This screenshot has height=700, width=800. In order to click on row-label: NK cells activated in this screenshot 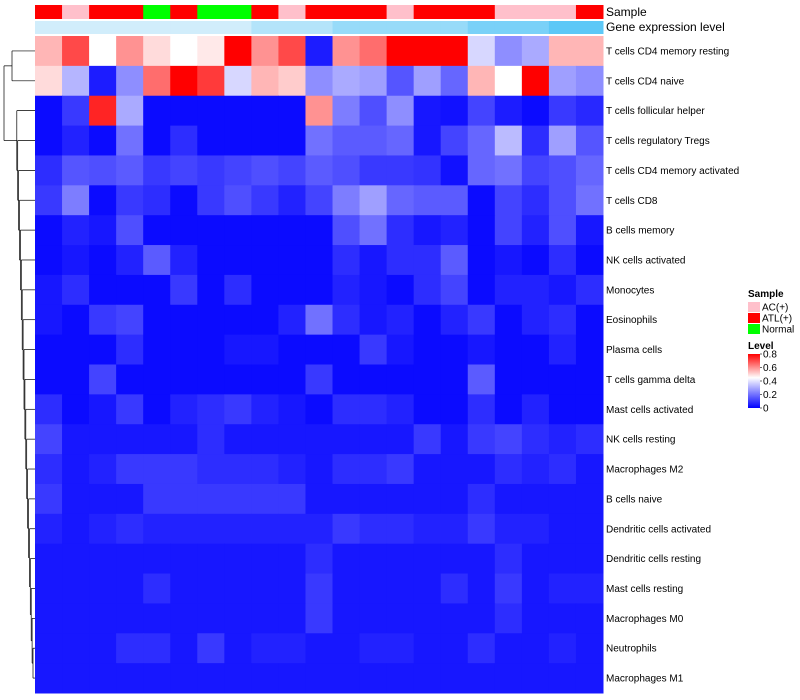, I will do `click(645, 260)`.